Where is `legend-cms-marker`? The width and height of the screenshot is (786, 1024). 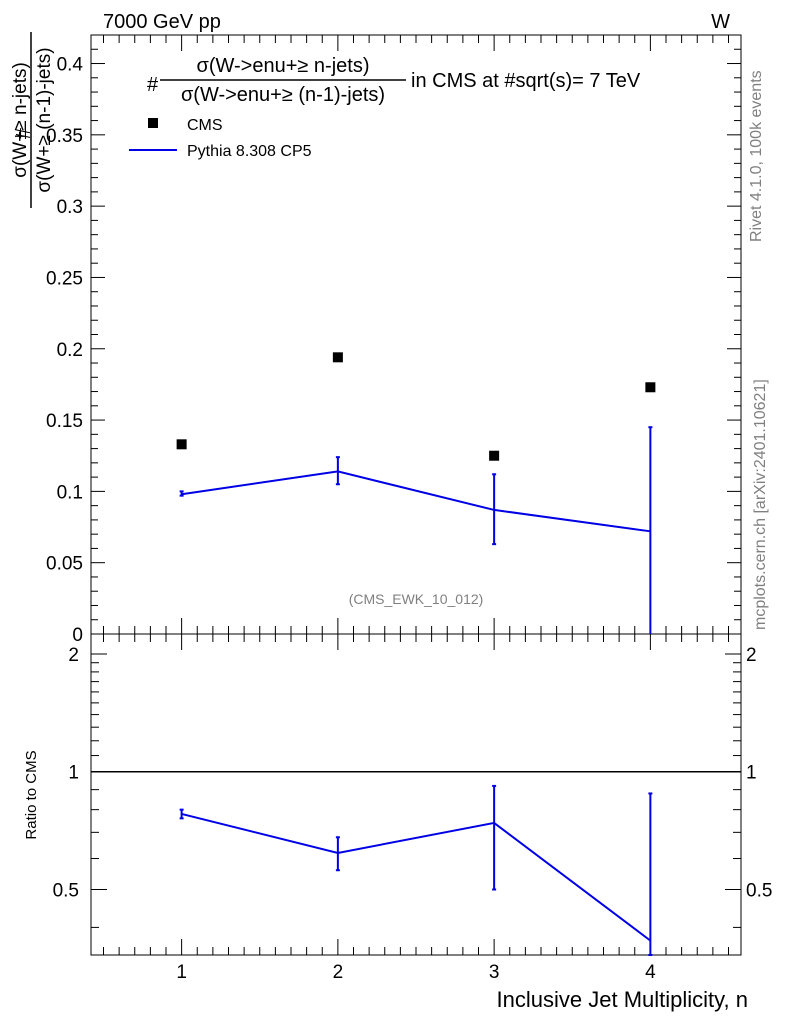
legend-cms-marker is located at coordinates (153, 123).